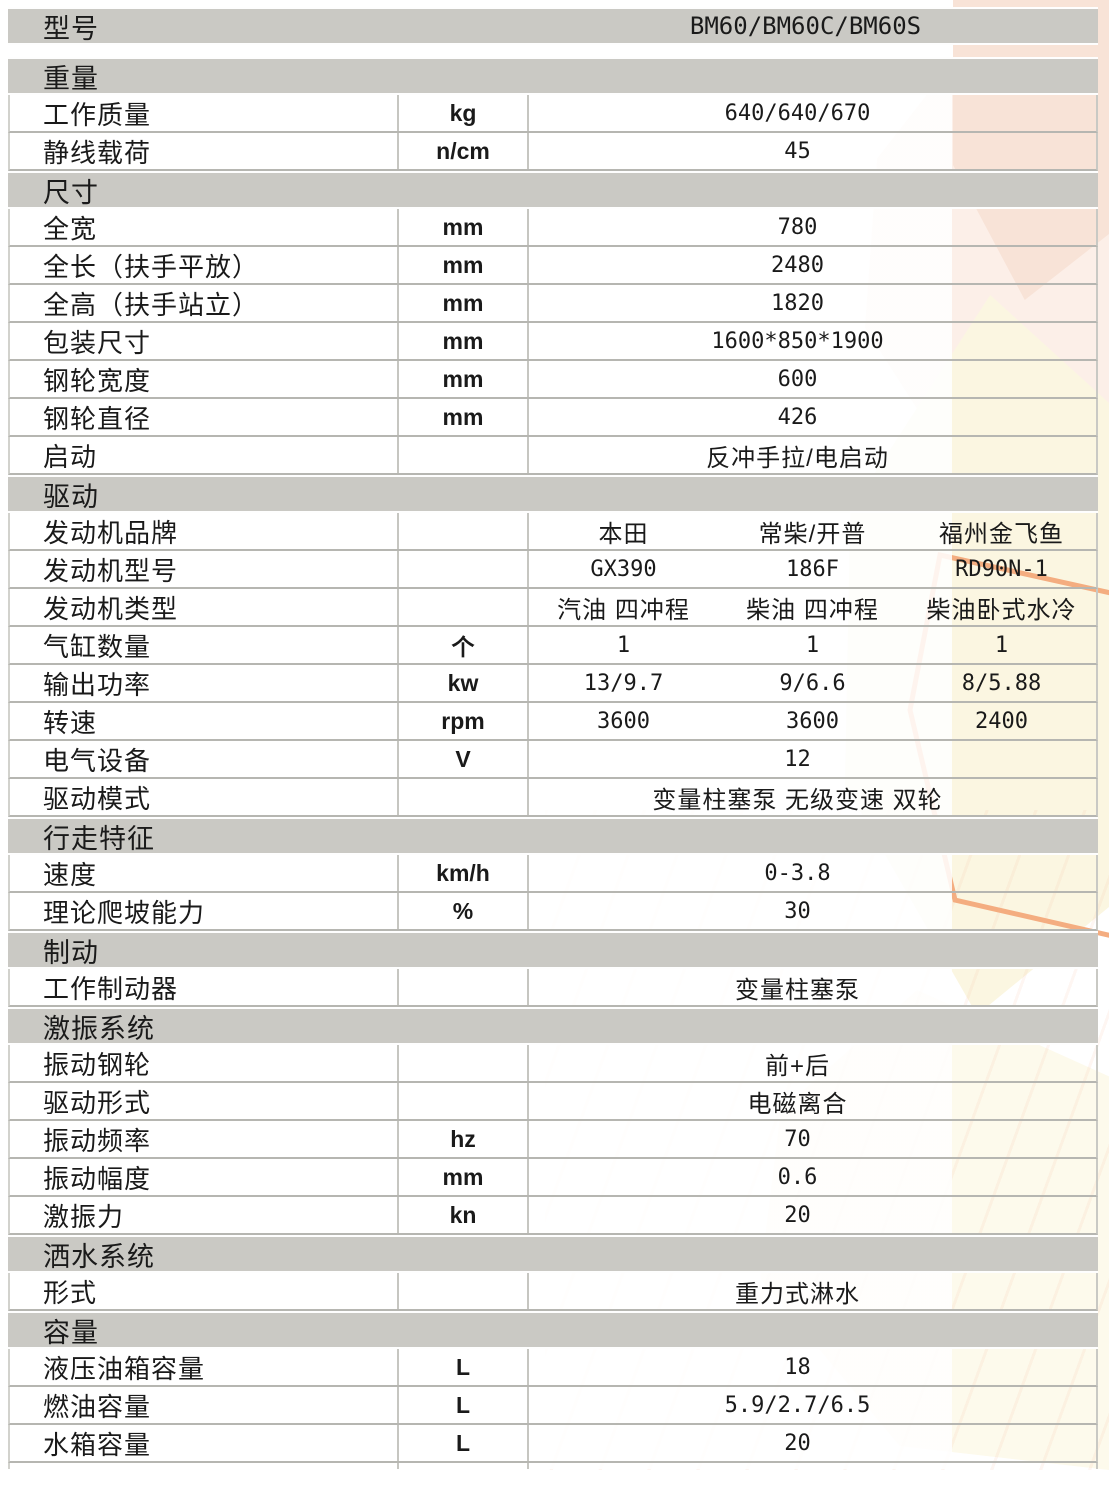 The width and height of the screenshot is (1109, 1504). What do you see at coordinates (203, 721) in the screenshot?
I see `row-label: 转速` at bounding box center [203, 721].